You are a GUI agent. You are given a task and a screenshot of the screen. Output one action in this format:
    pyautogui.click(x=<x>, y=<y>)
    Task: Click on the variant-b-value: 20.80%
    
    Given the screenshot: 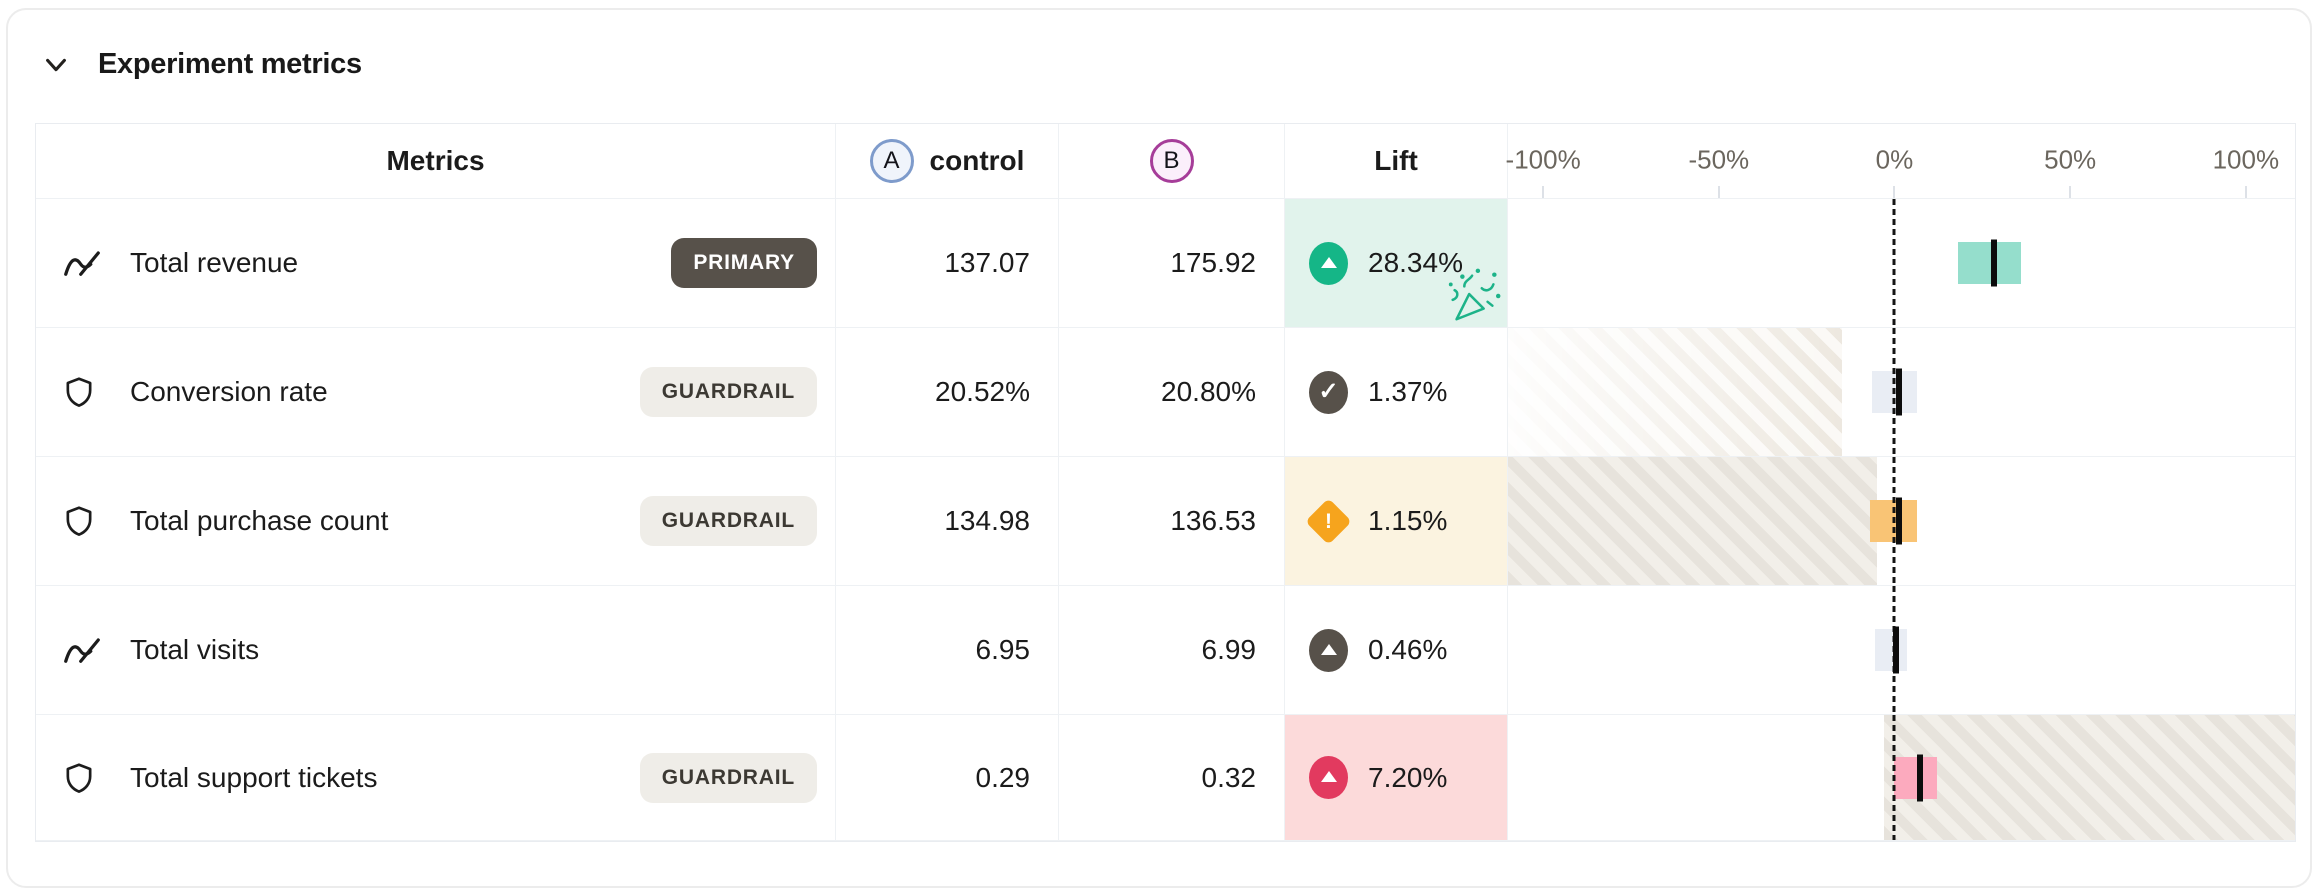 What is the action you would take?
    pyautogui.click(x=1172, y=392)
    